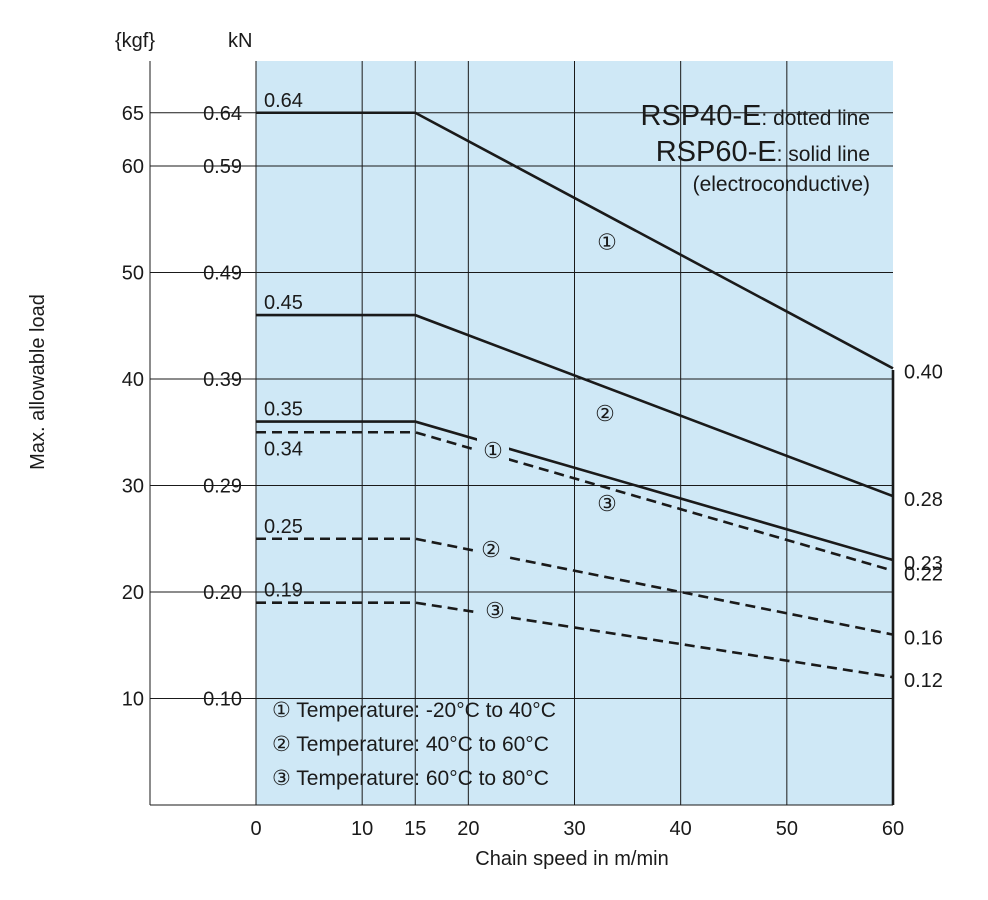 The height and width of the screenshot is (900, 988). Describe the element at coordinates (414, 710) in the screenshot. I see `temperature-note-1: ① Temperature: -20°C to 40°C` at that location.